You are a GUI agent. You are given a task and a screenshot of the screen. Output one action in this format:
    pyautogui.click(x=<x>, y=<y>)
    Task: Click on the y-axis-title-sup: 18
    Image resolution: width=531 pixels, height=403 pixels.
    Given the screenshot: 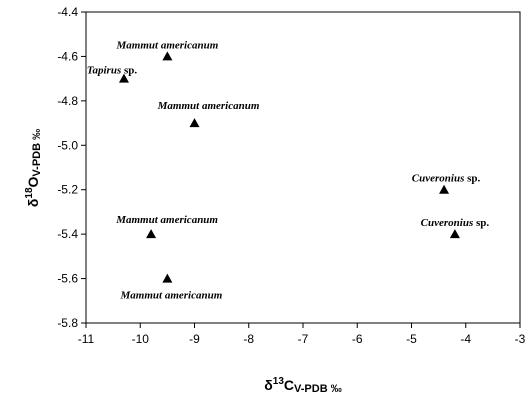 What is the action you would take?
    pyautogui.click(x=29, y=193)
    